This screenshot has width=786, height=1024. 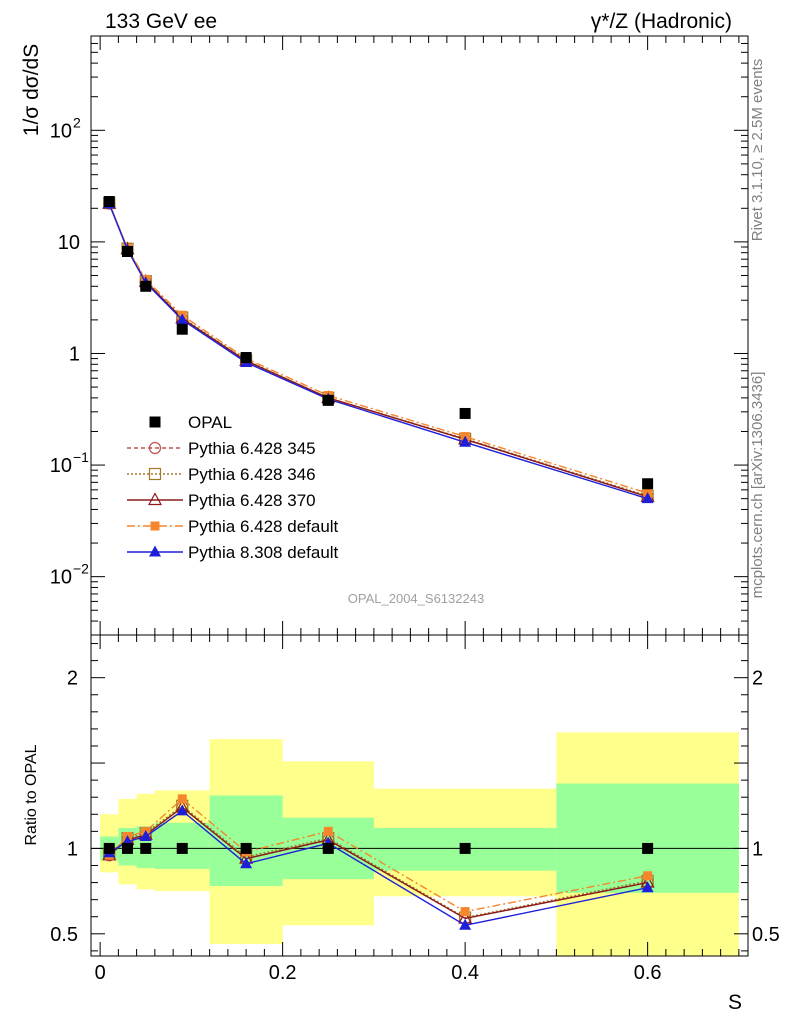 I want to click on y-tick-label: 1, so click(x=74, y=354).